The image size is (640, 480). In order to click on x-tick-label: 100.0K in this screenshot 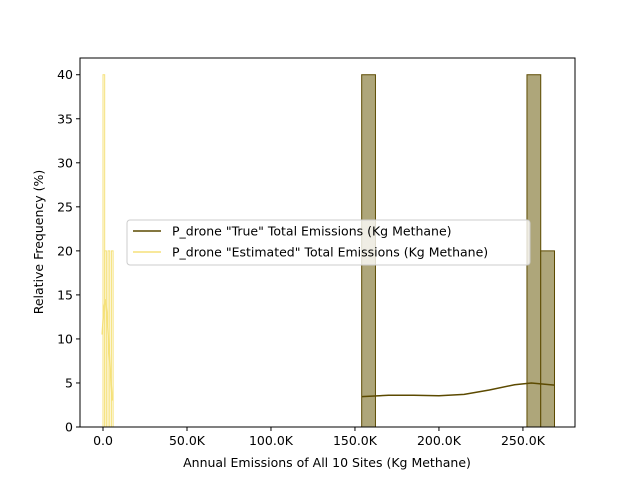, I will do `click(271, 440)`.